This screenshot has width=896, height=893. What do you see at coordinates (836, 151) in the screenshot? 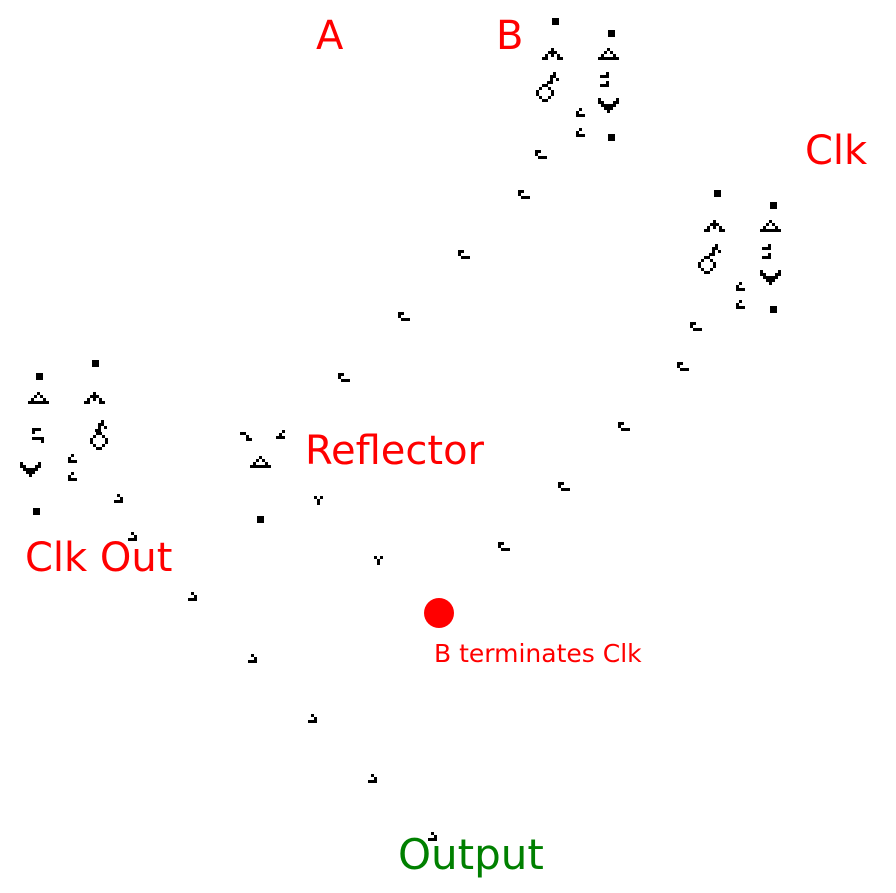
I see `label-clock: Clk` at bounding box center [836, 151].